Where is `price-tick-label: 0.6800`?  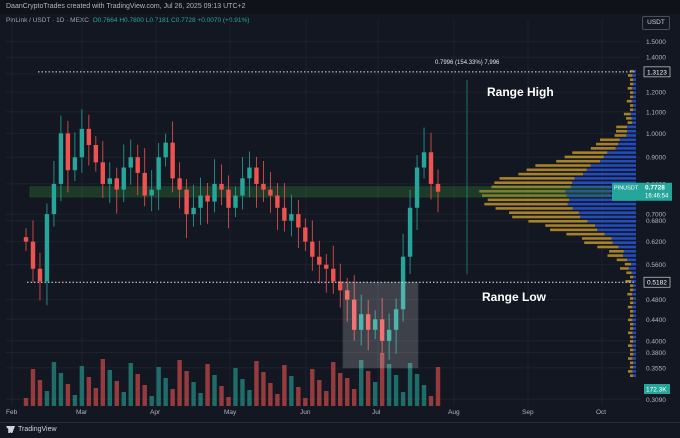
price-tick-label: 0.6800 is located at coordinates (656, 221).